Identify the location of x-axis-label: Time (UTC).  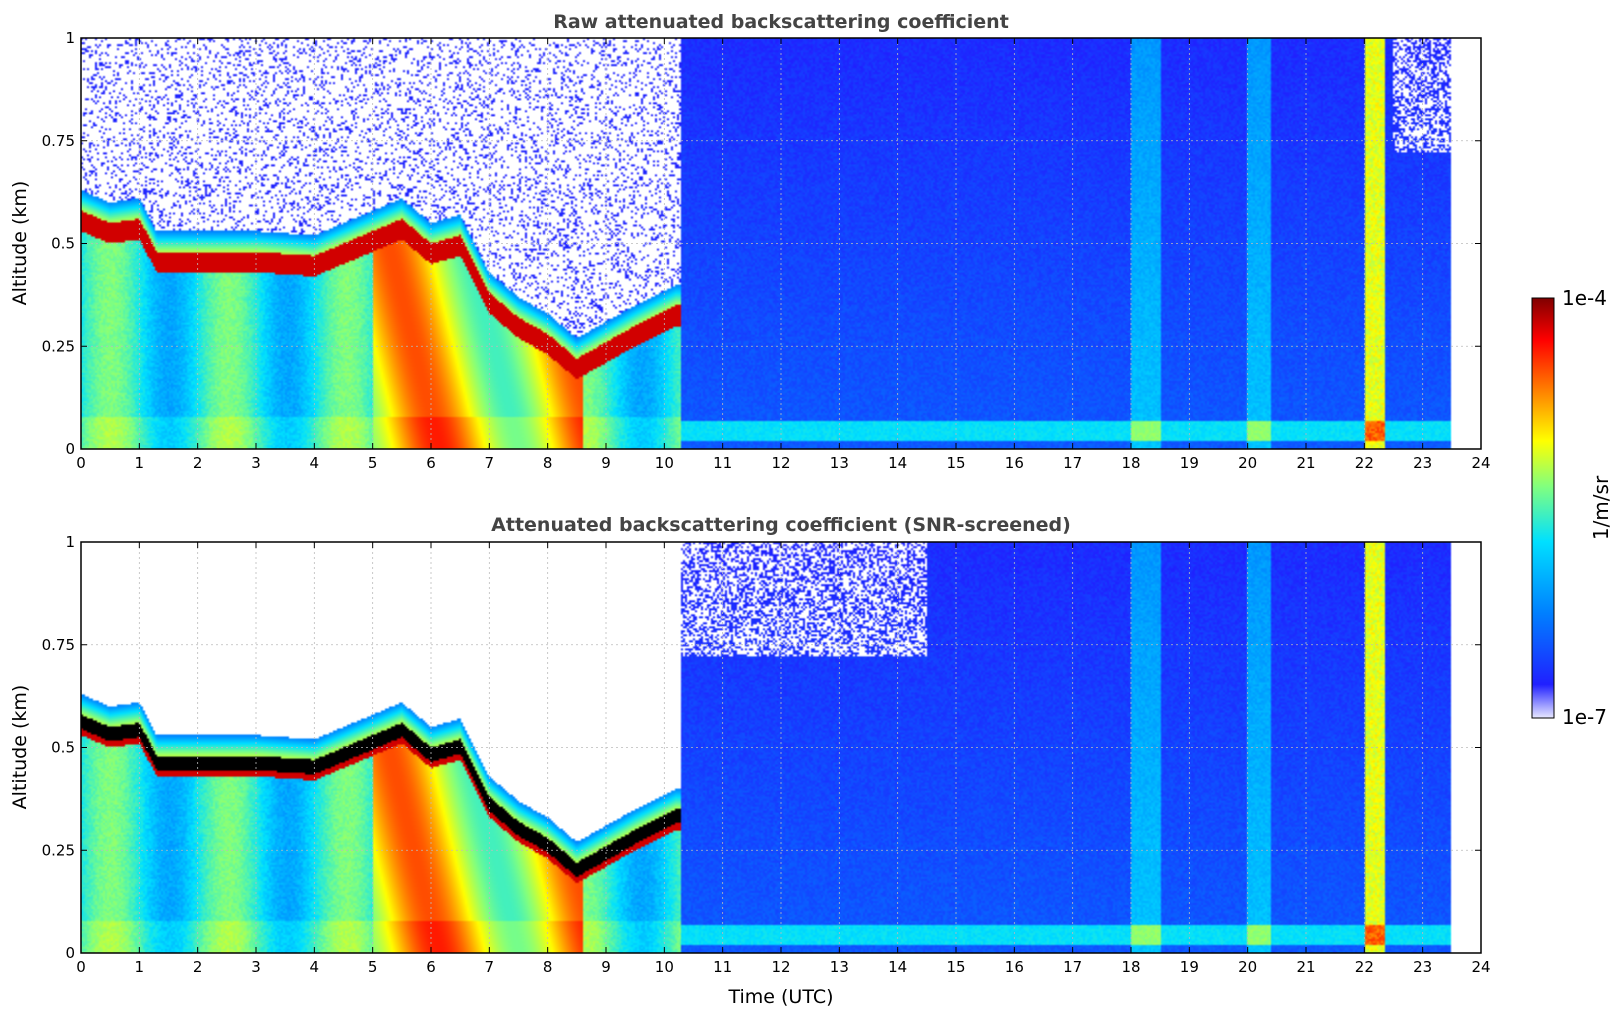
(780, 997).